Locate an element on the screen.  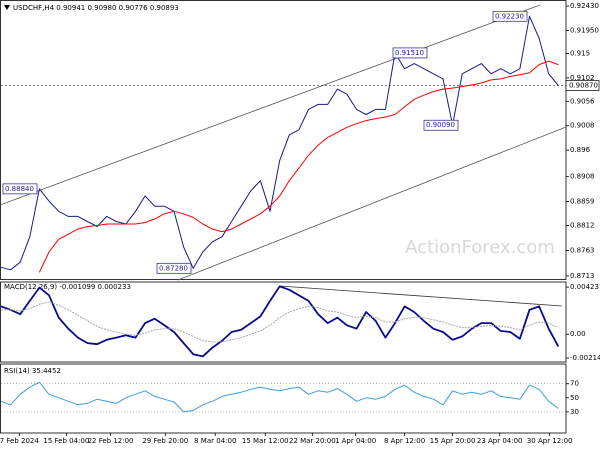
x-tick-label: 15 Mar 12:00 is located at coordinates (265, 441).